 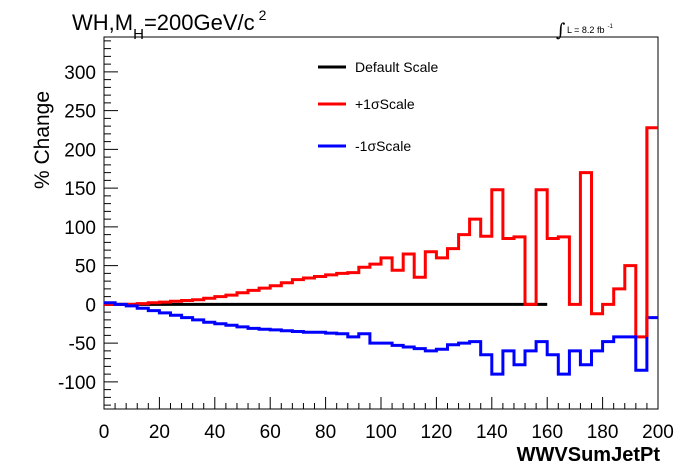 What do you see at coordinates (80, 73) in the screenshot?
I see `y-tick-label: 300` at bounding box center [80, 73].